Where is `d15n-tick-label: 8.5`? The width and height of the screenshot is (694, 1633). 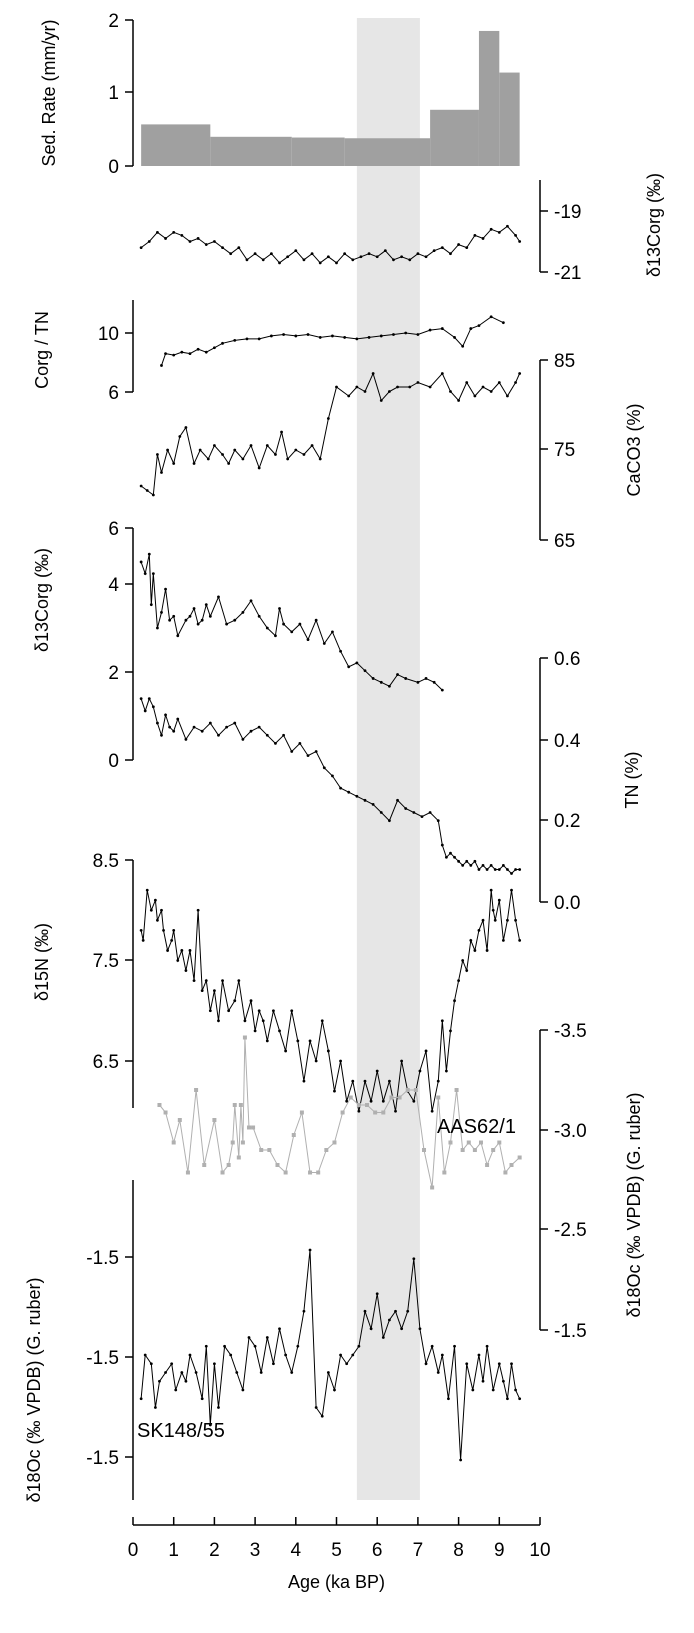 d15n-tick-label: 8.5 is located at coordinates (106, 861).